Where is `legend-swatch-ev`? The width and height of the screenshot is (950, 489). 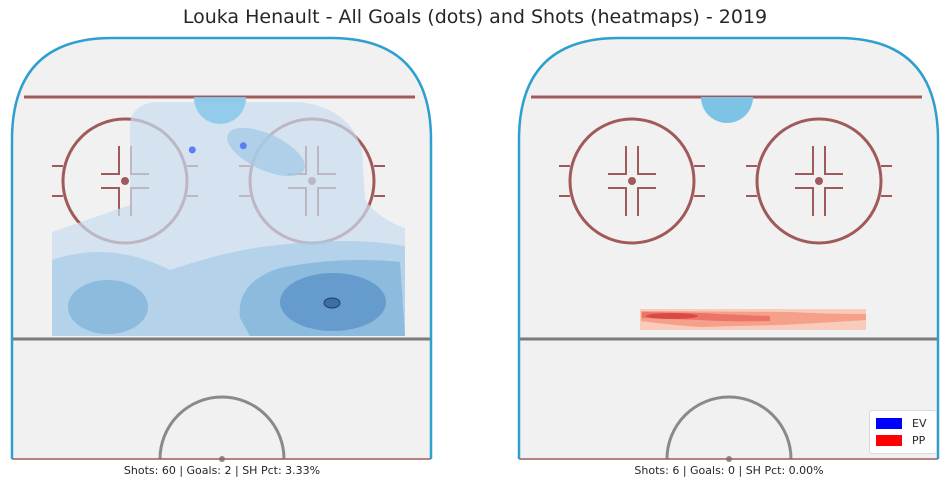
legend-swatch-ev is located at coordinates (889, 423).